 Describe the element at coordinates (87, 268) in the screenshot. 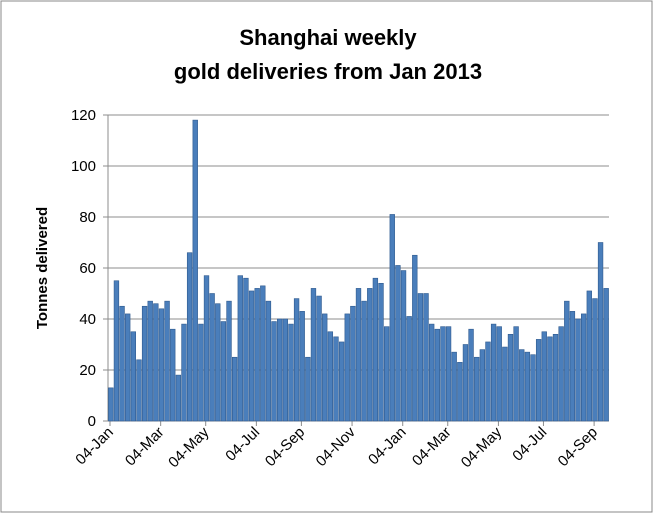

I see `y-tick-label: 60` at that location.